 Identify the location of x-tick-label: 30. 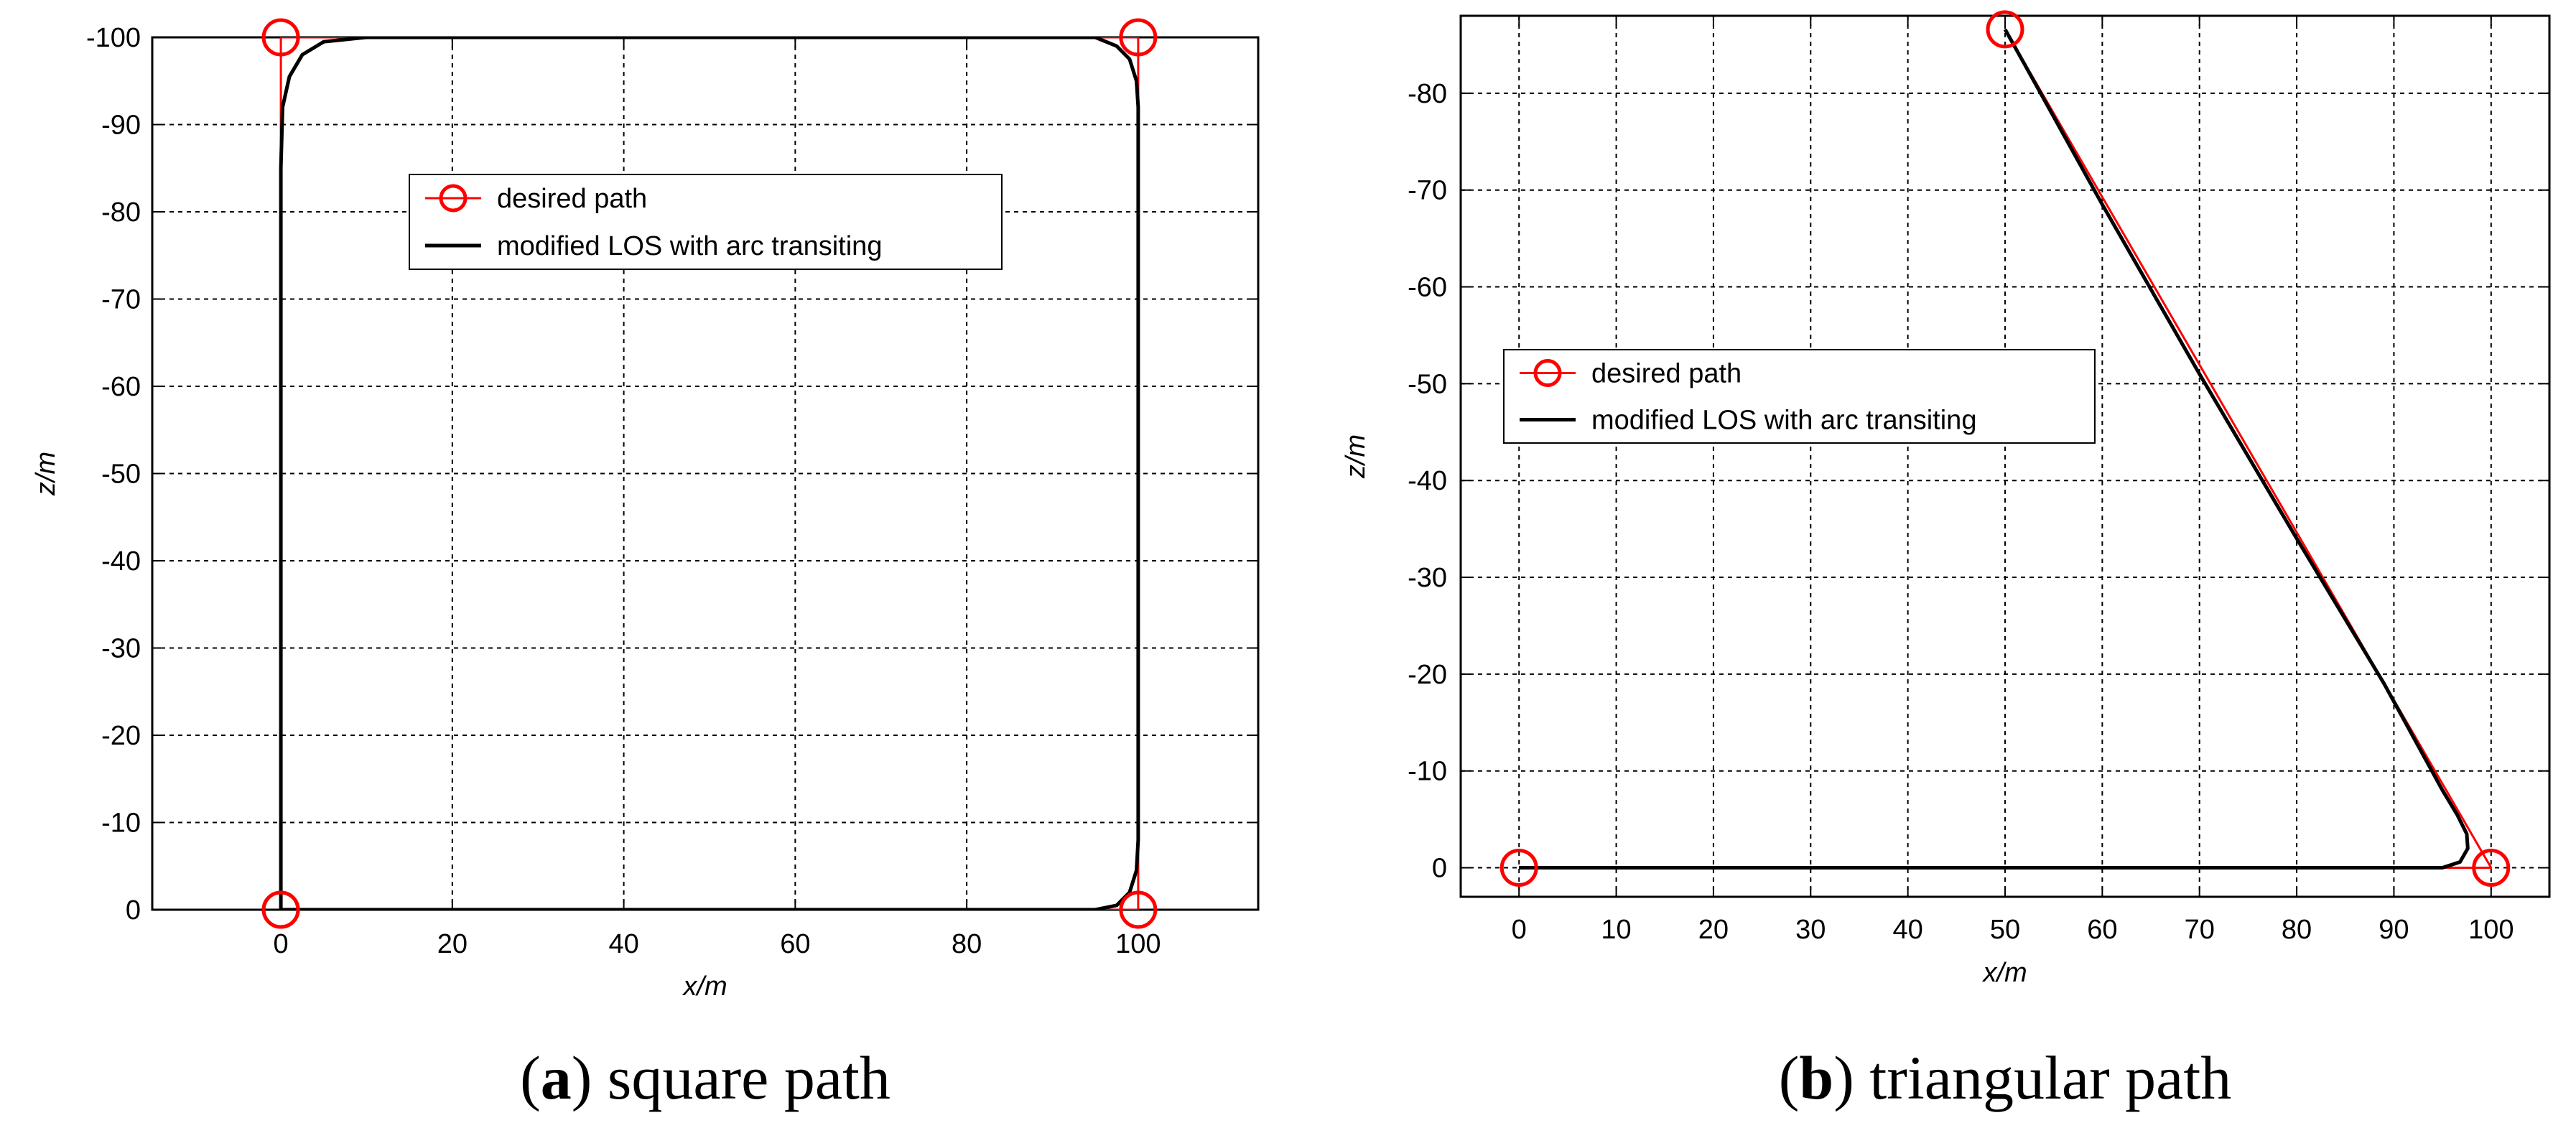
(1810, 930).